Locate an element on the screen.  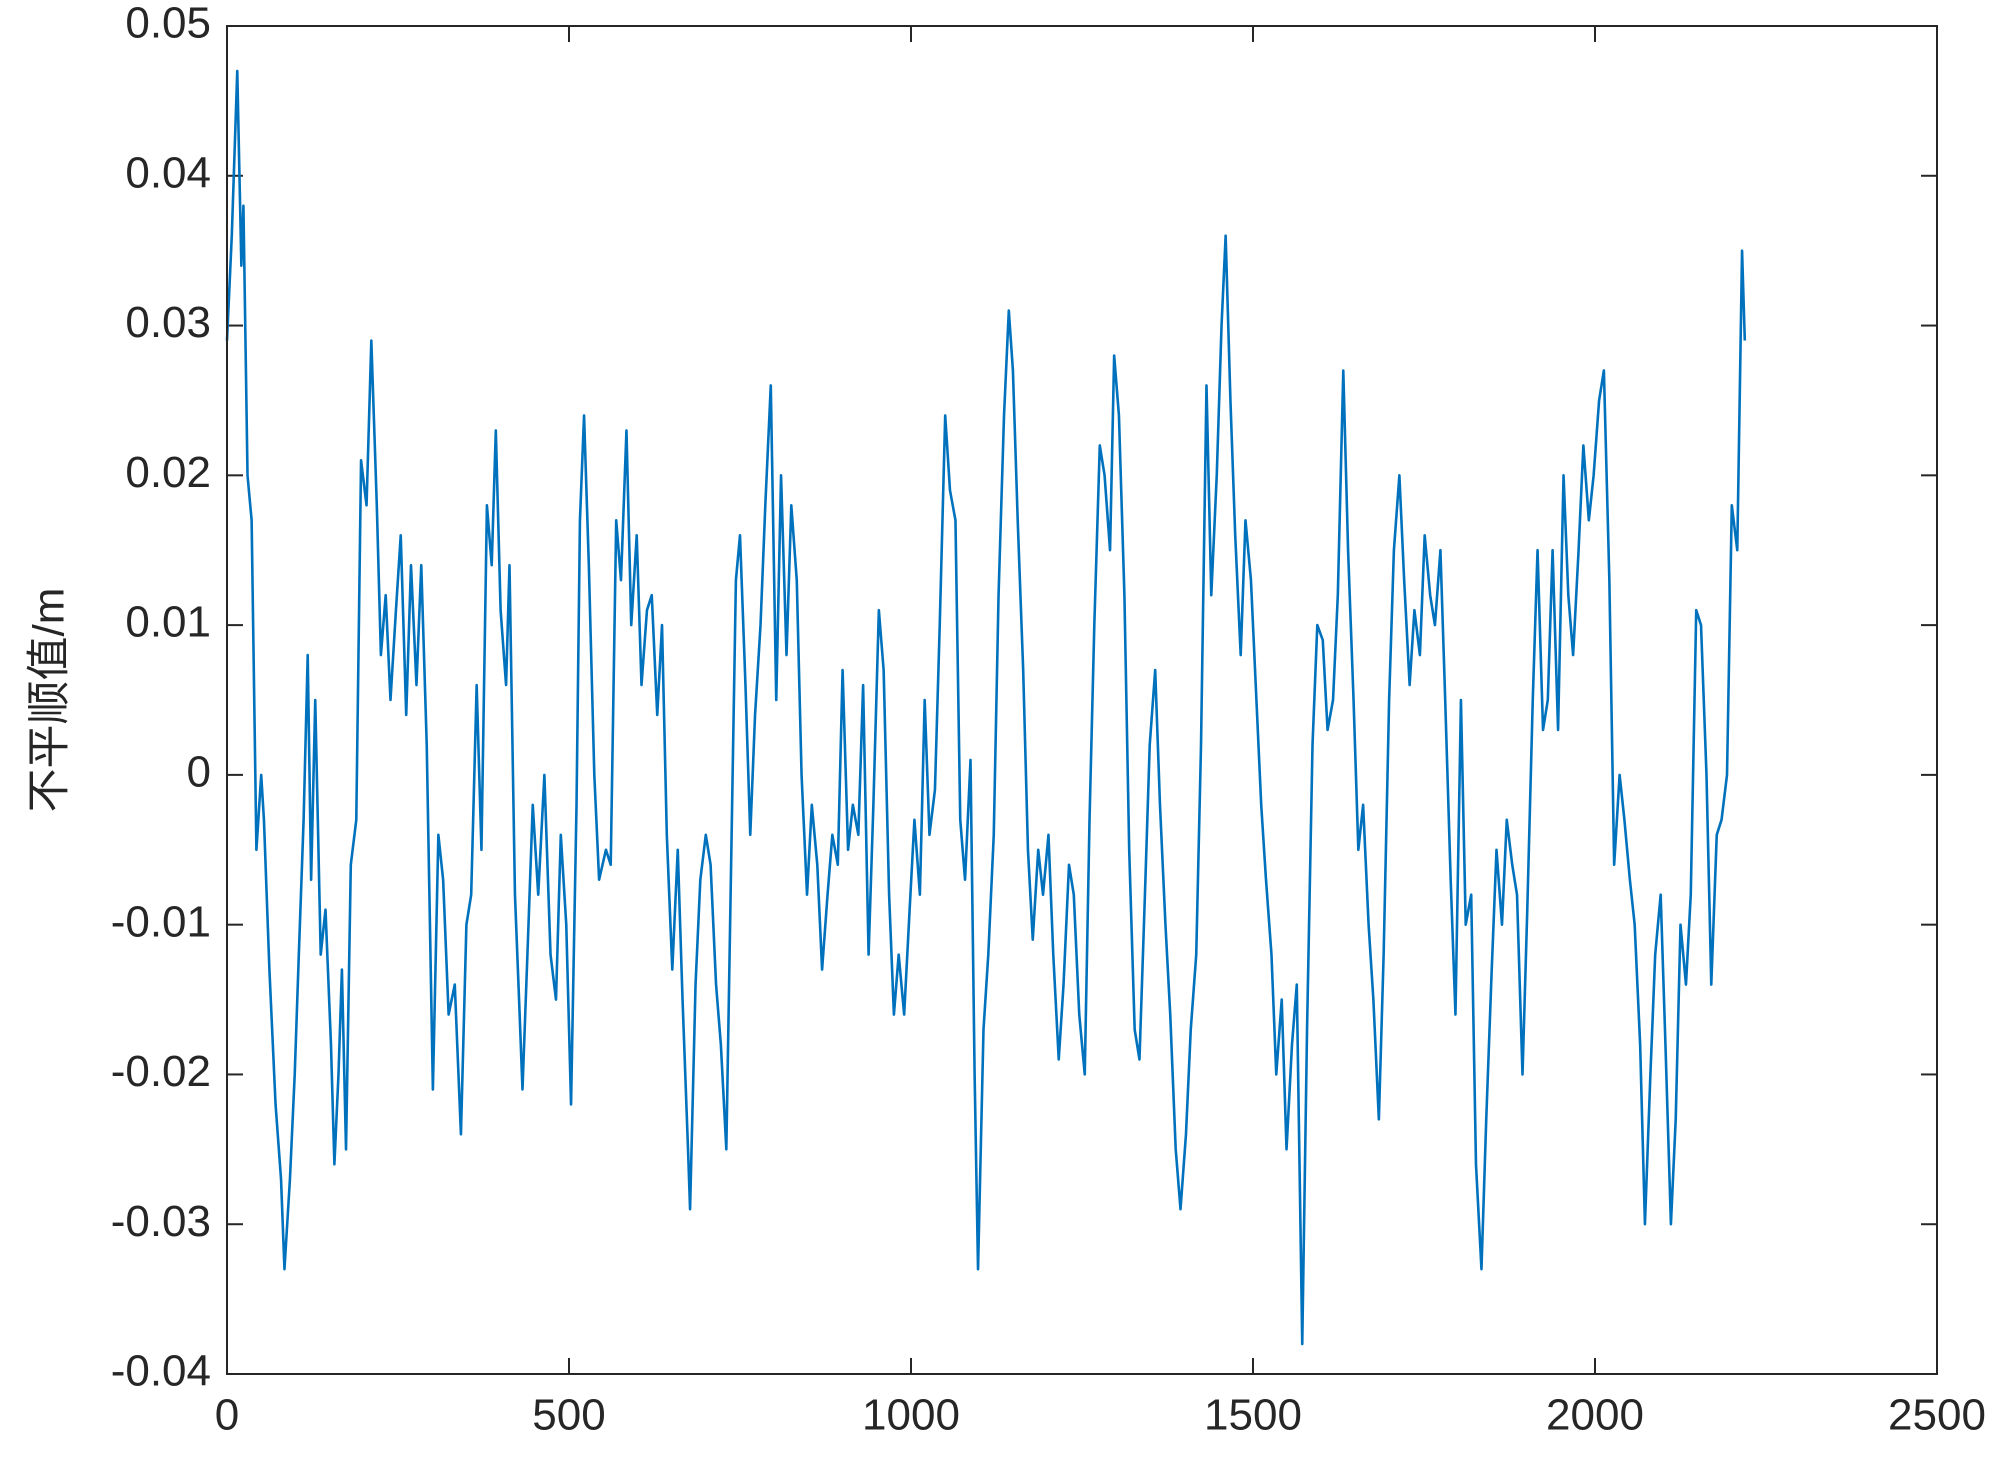
y-tick-label: 0 is located at coordinates (199, 772).